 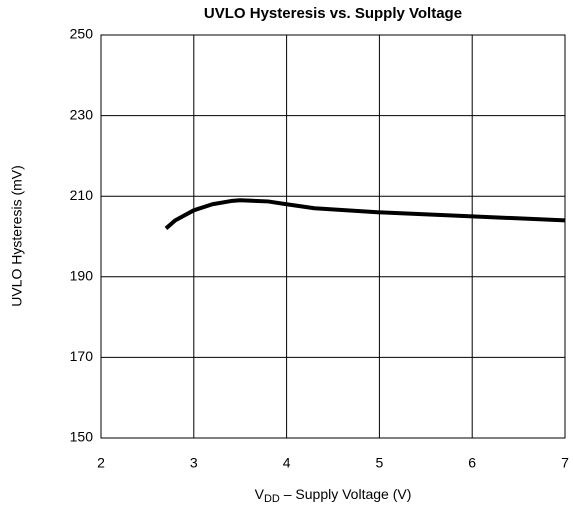 I want to click on y-tick-label: 210, so click(x=82, y=195).